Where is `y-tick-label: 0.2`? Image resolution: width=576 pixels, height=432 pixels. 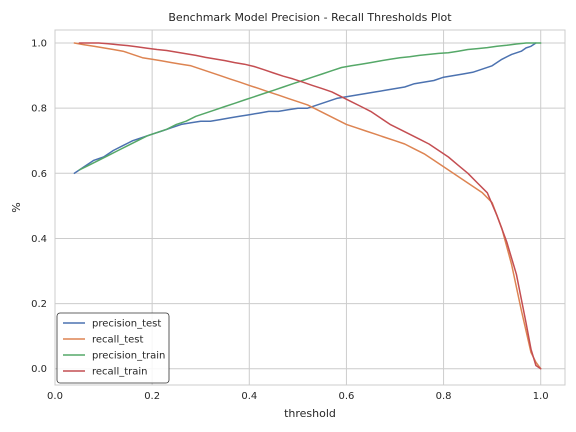
y-tick-label: 0.2 is located at coordinates (39, 304).